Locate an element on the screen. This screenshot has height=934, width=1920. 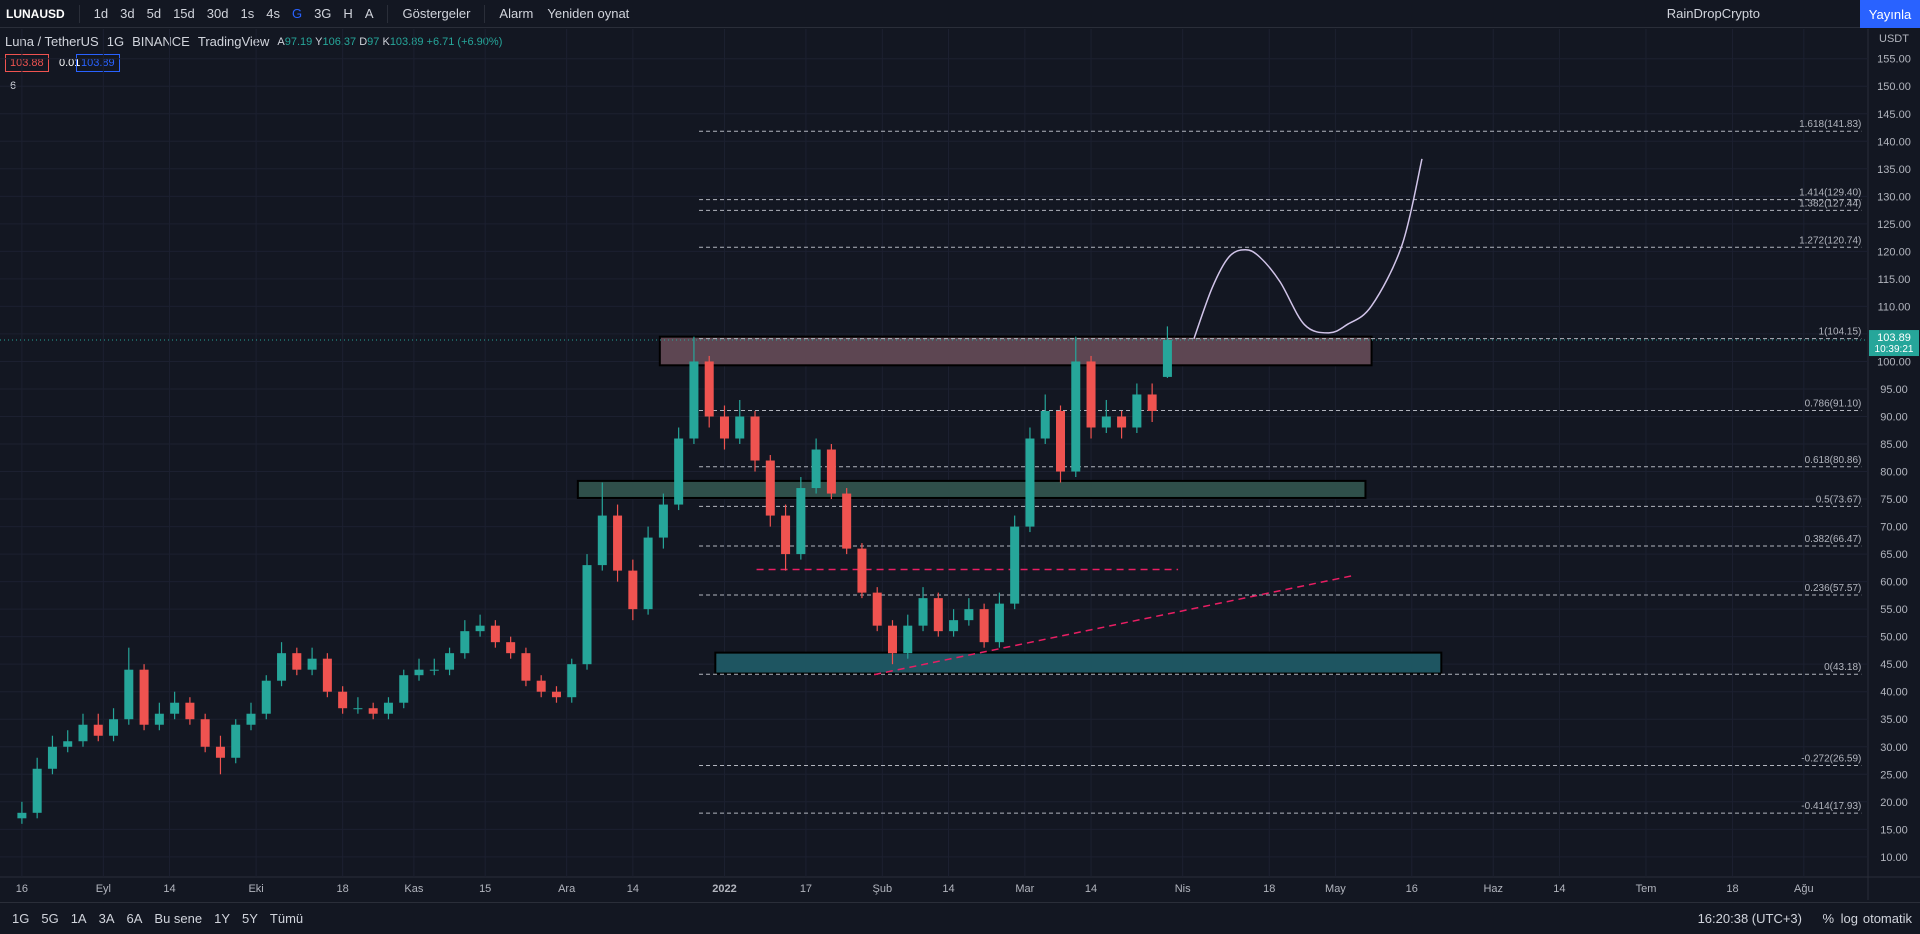
x-tick-label: May is located at coordinates (1335, 889).